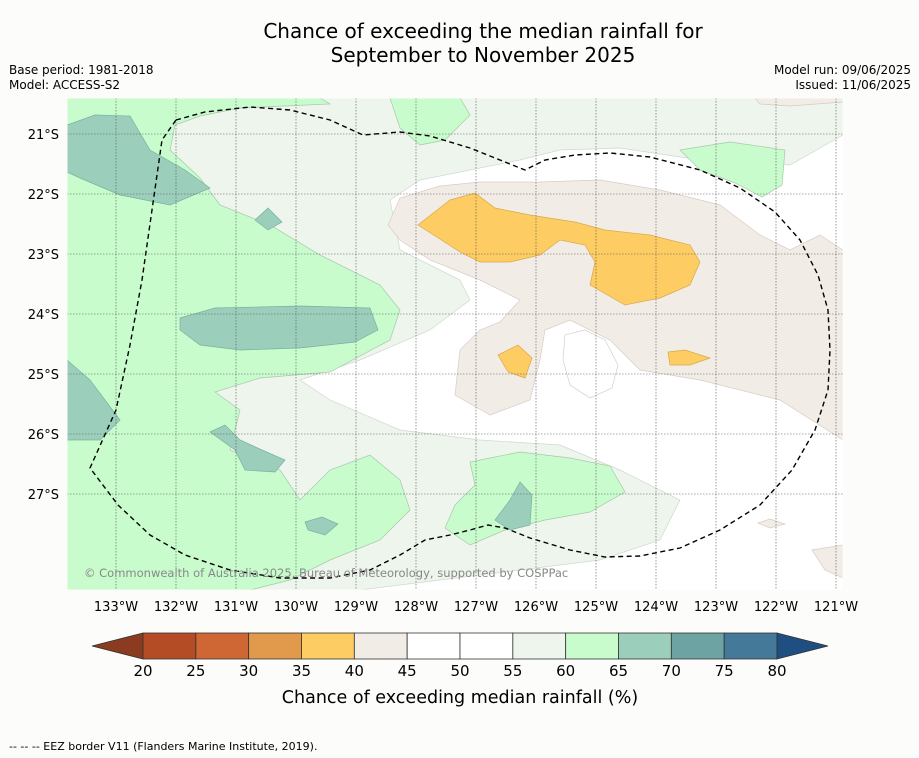  What do you see at coordinates (81, 70) in the screenshot?
I see `base-period-text: Base period: 1981-2018` at bounding box center [81, 70].